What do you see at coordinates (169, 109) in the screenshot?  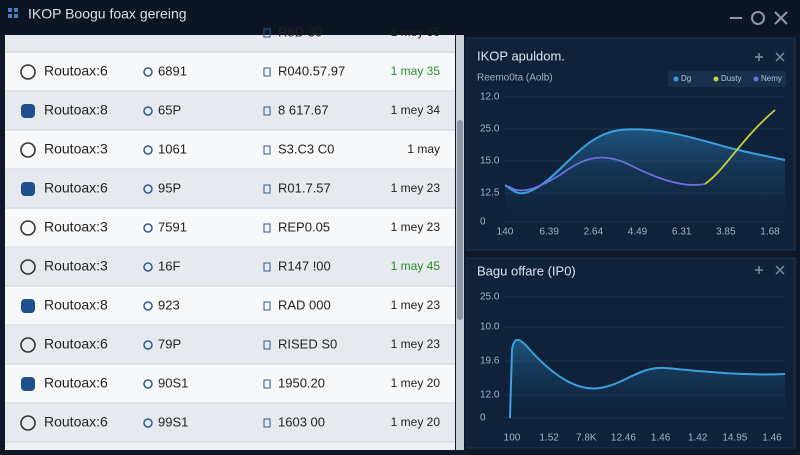 I see `row-id: 65P` at bounding box center [169, 109].